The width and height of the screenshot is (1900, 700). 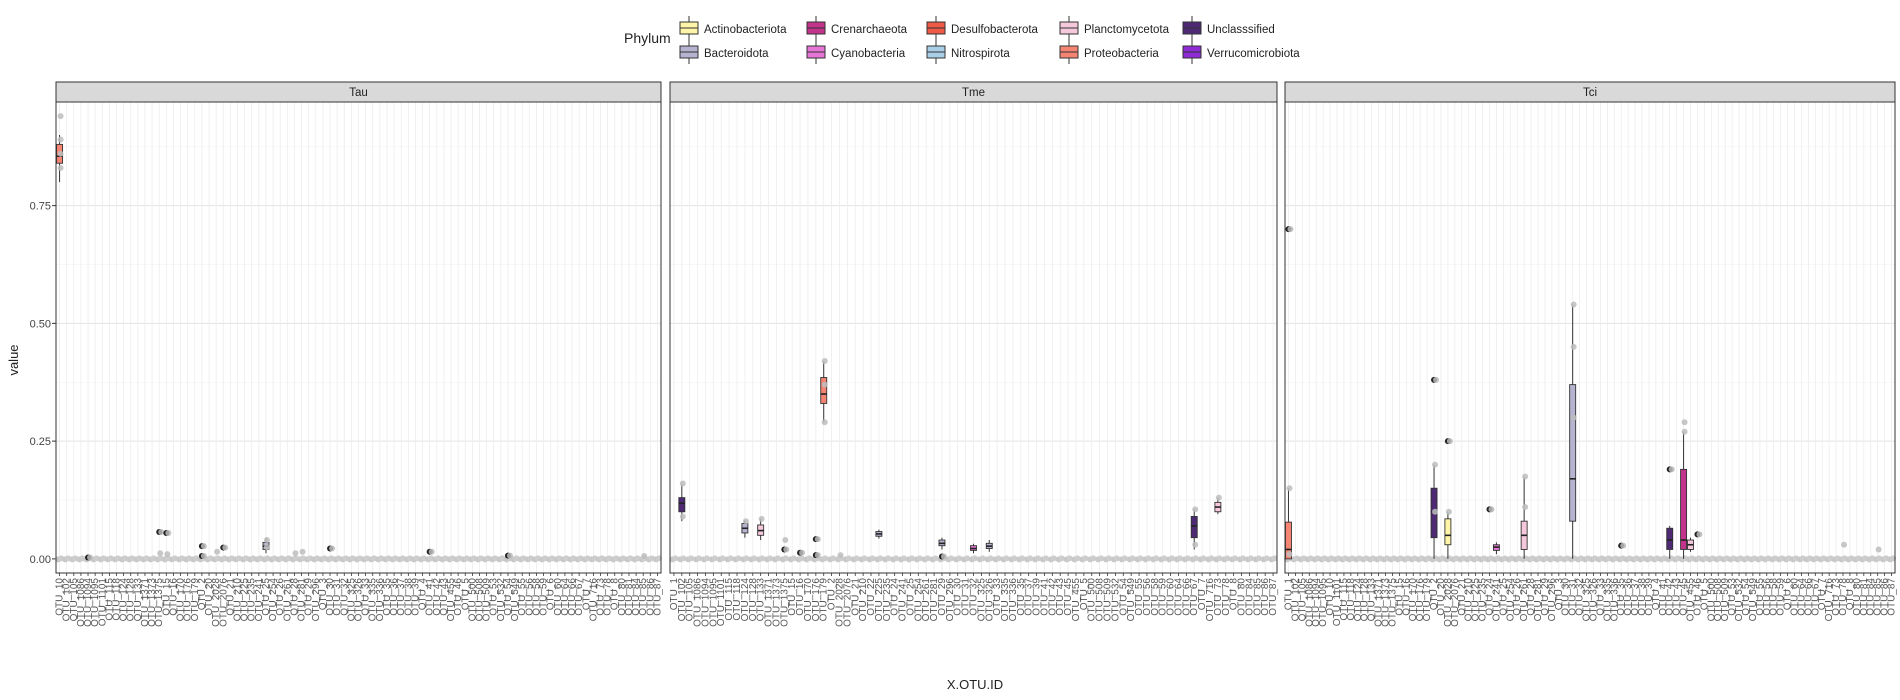 I want to click on x-tick-label: OTU_33, so click(x=1600, y=597).